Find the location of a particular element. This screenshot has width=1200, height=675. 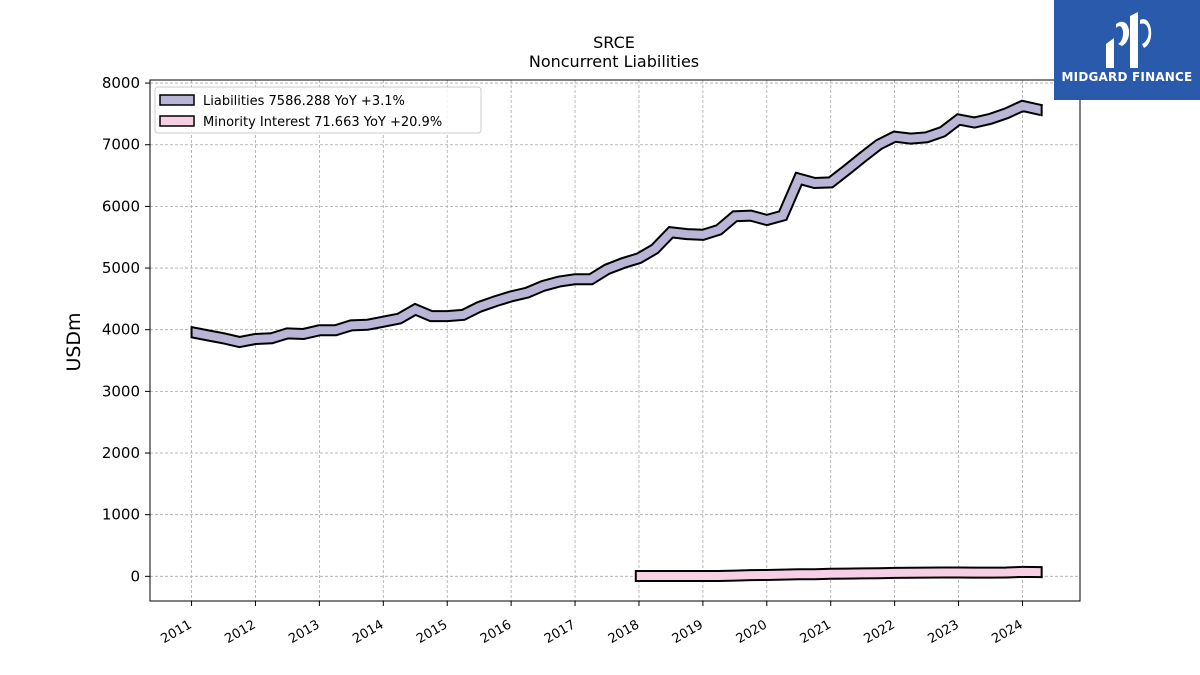

chart-title: SRCE is located at coordinates (614, 42).